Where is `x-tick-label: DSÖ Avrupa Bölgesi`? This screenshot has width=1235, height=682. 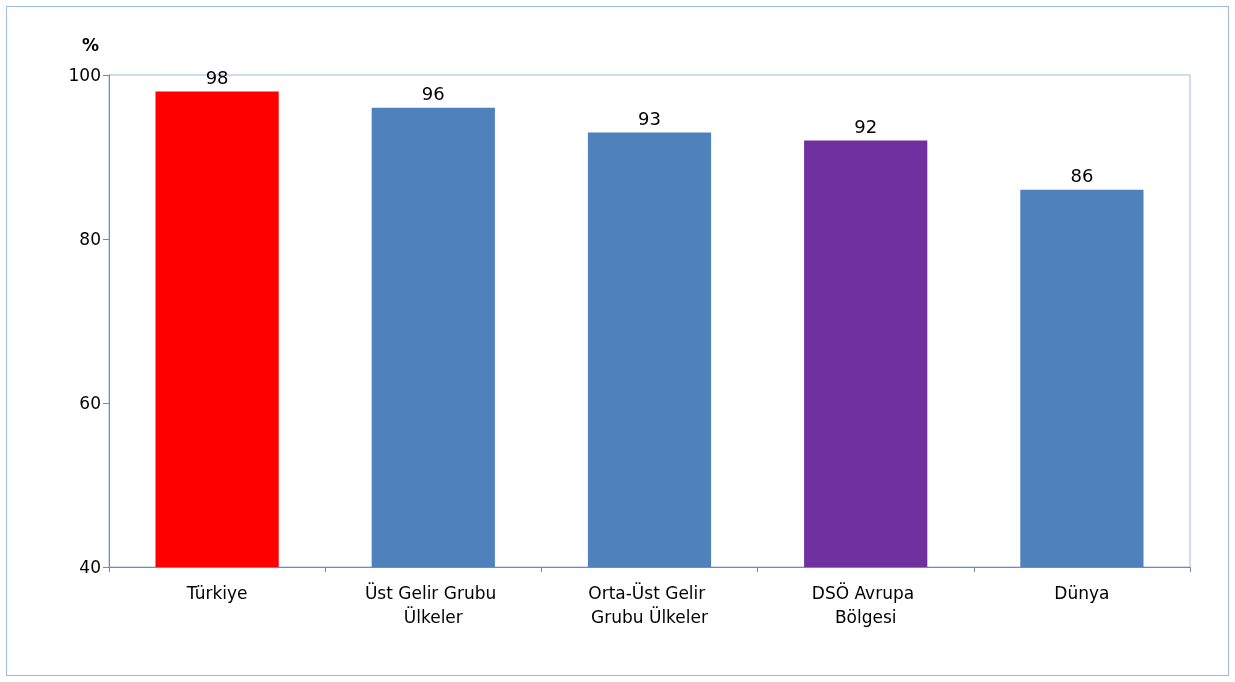
x-tick-label: DSÖ Avrupa Bölgesi is located at coordinates (865, 604).